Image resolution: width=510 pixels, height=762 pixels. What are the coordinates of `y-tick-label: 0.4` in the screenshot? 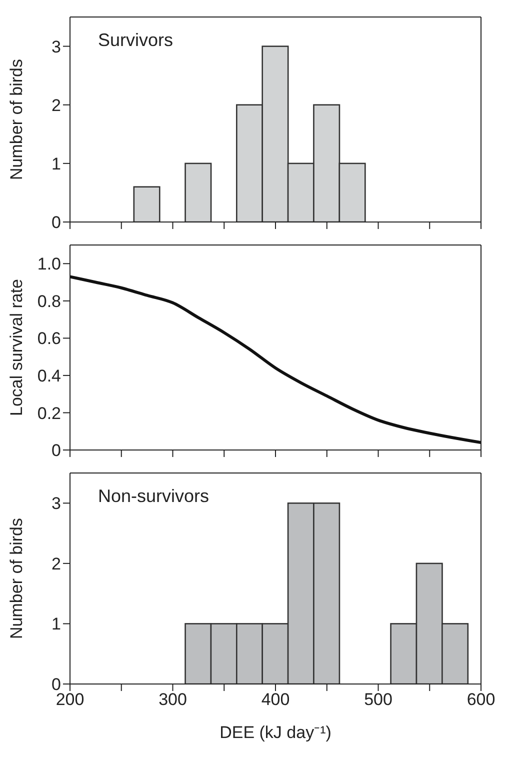 It's located at (49, 376).